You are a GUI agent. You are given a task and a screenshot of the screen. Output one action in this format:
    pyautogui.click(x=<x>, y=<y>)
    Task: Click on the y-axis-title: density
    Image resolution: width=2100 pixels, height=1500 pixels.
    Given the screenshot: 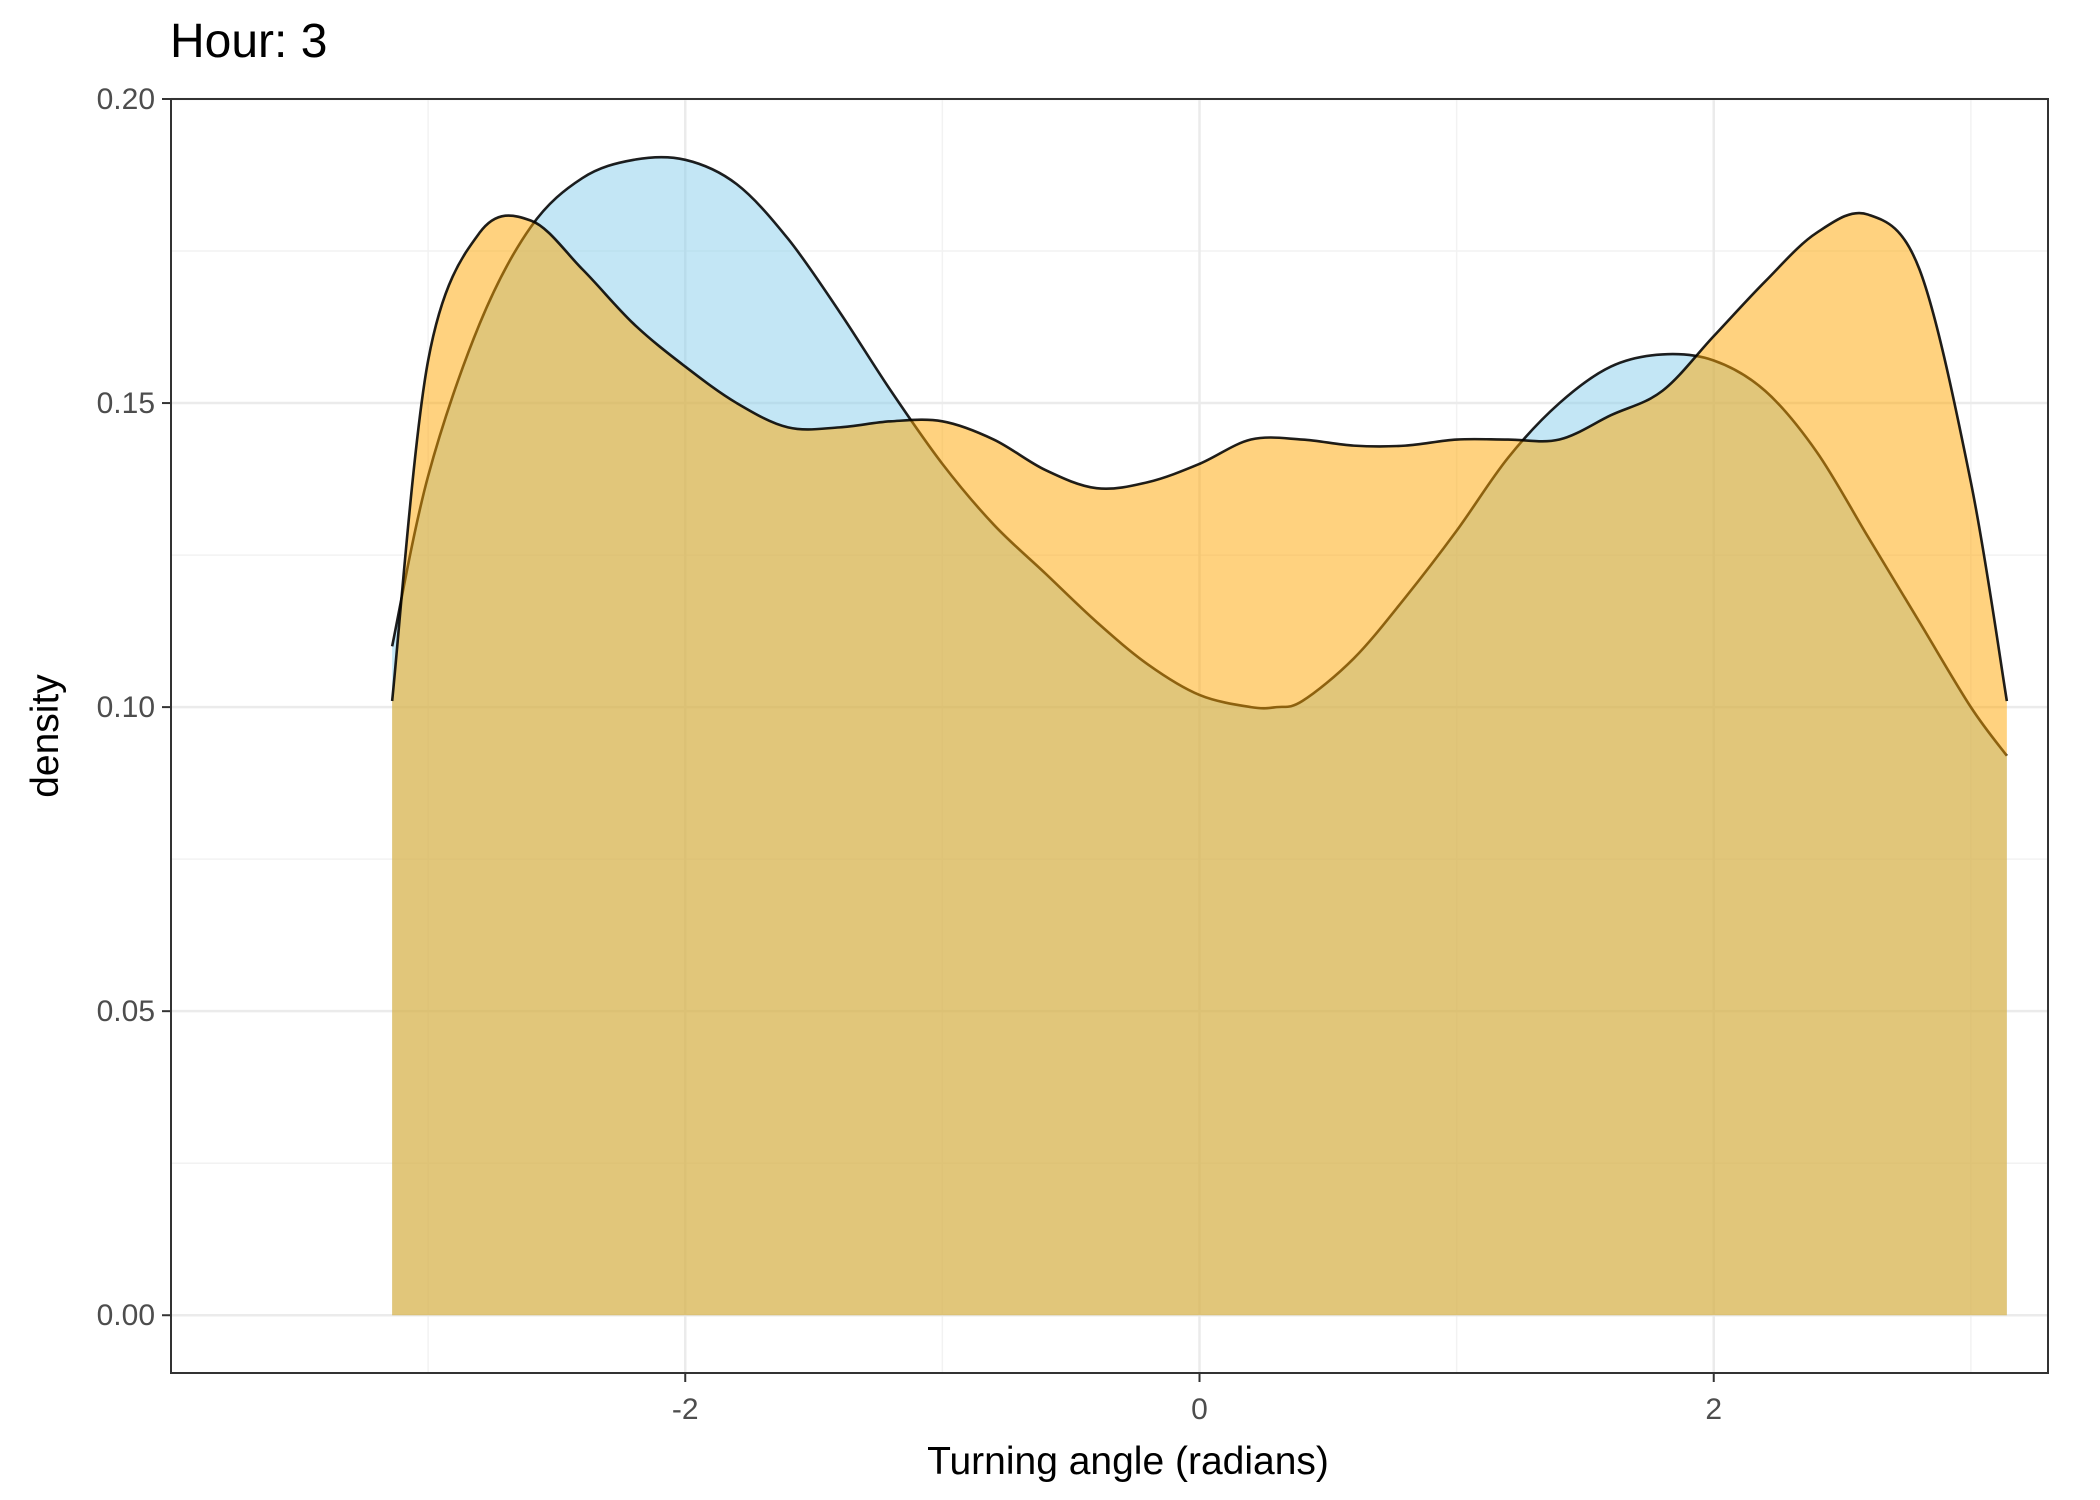 What is the action you would take?
    pyautogui.click(x=45, y=736)
    